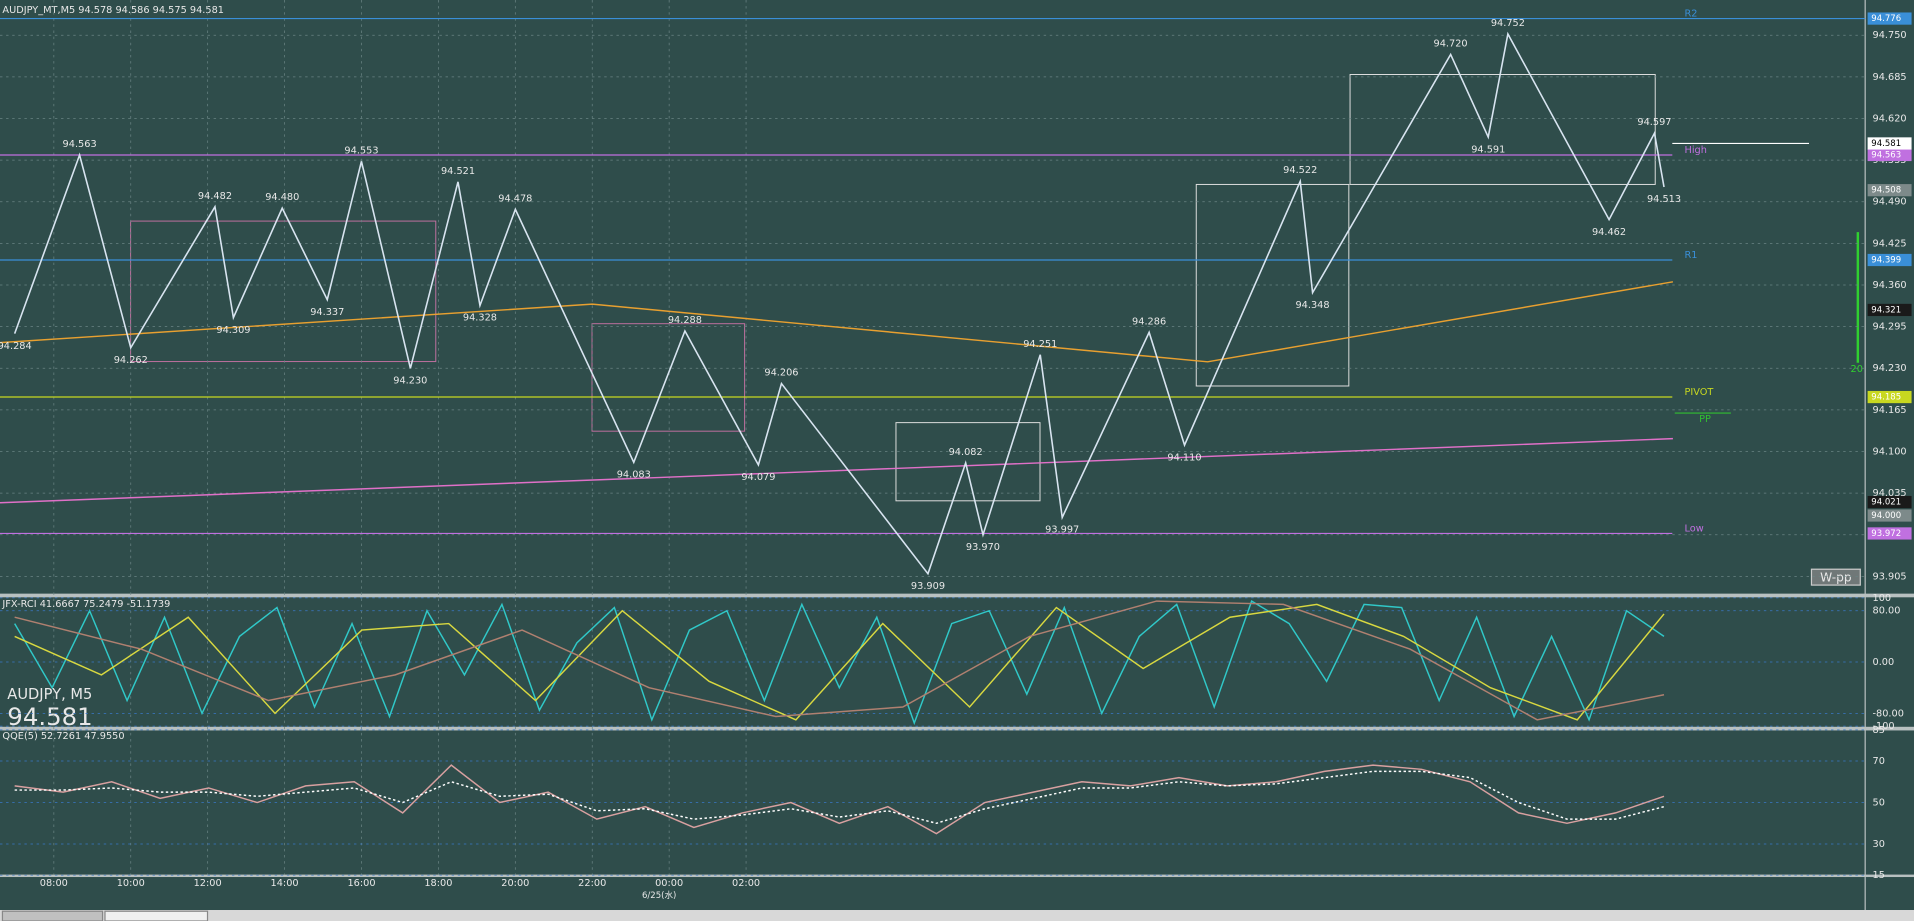 The height and width of the screenshot is (921, 1914). Describe the element at coordinates (1878, 803) in the screenshot. I see `y-tick-label: 50` at that location.